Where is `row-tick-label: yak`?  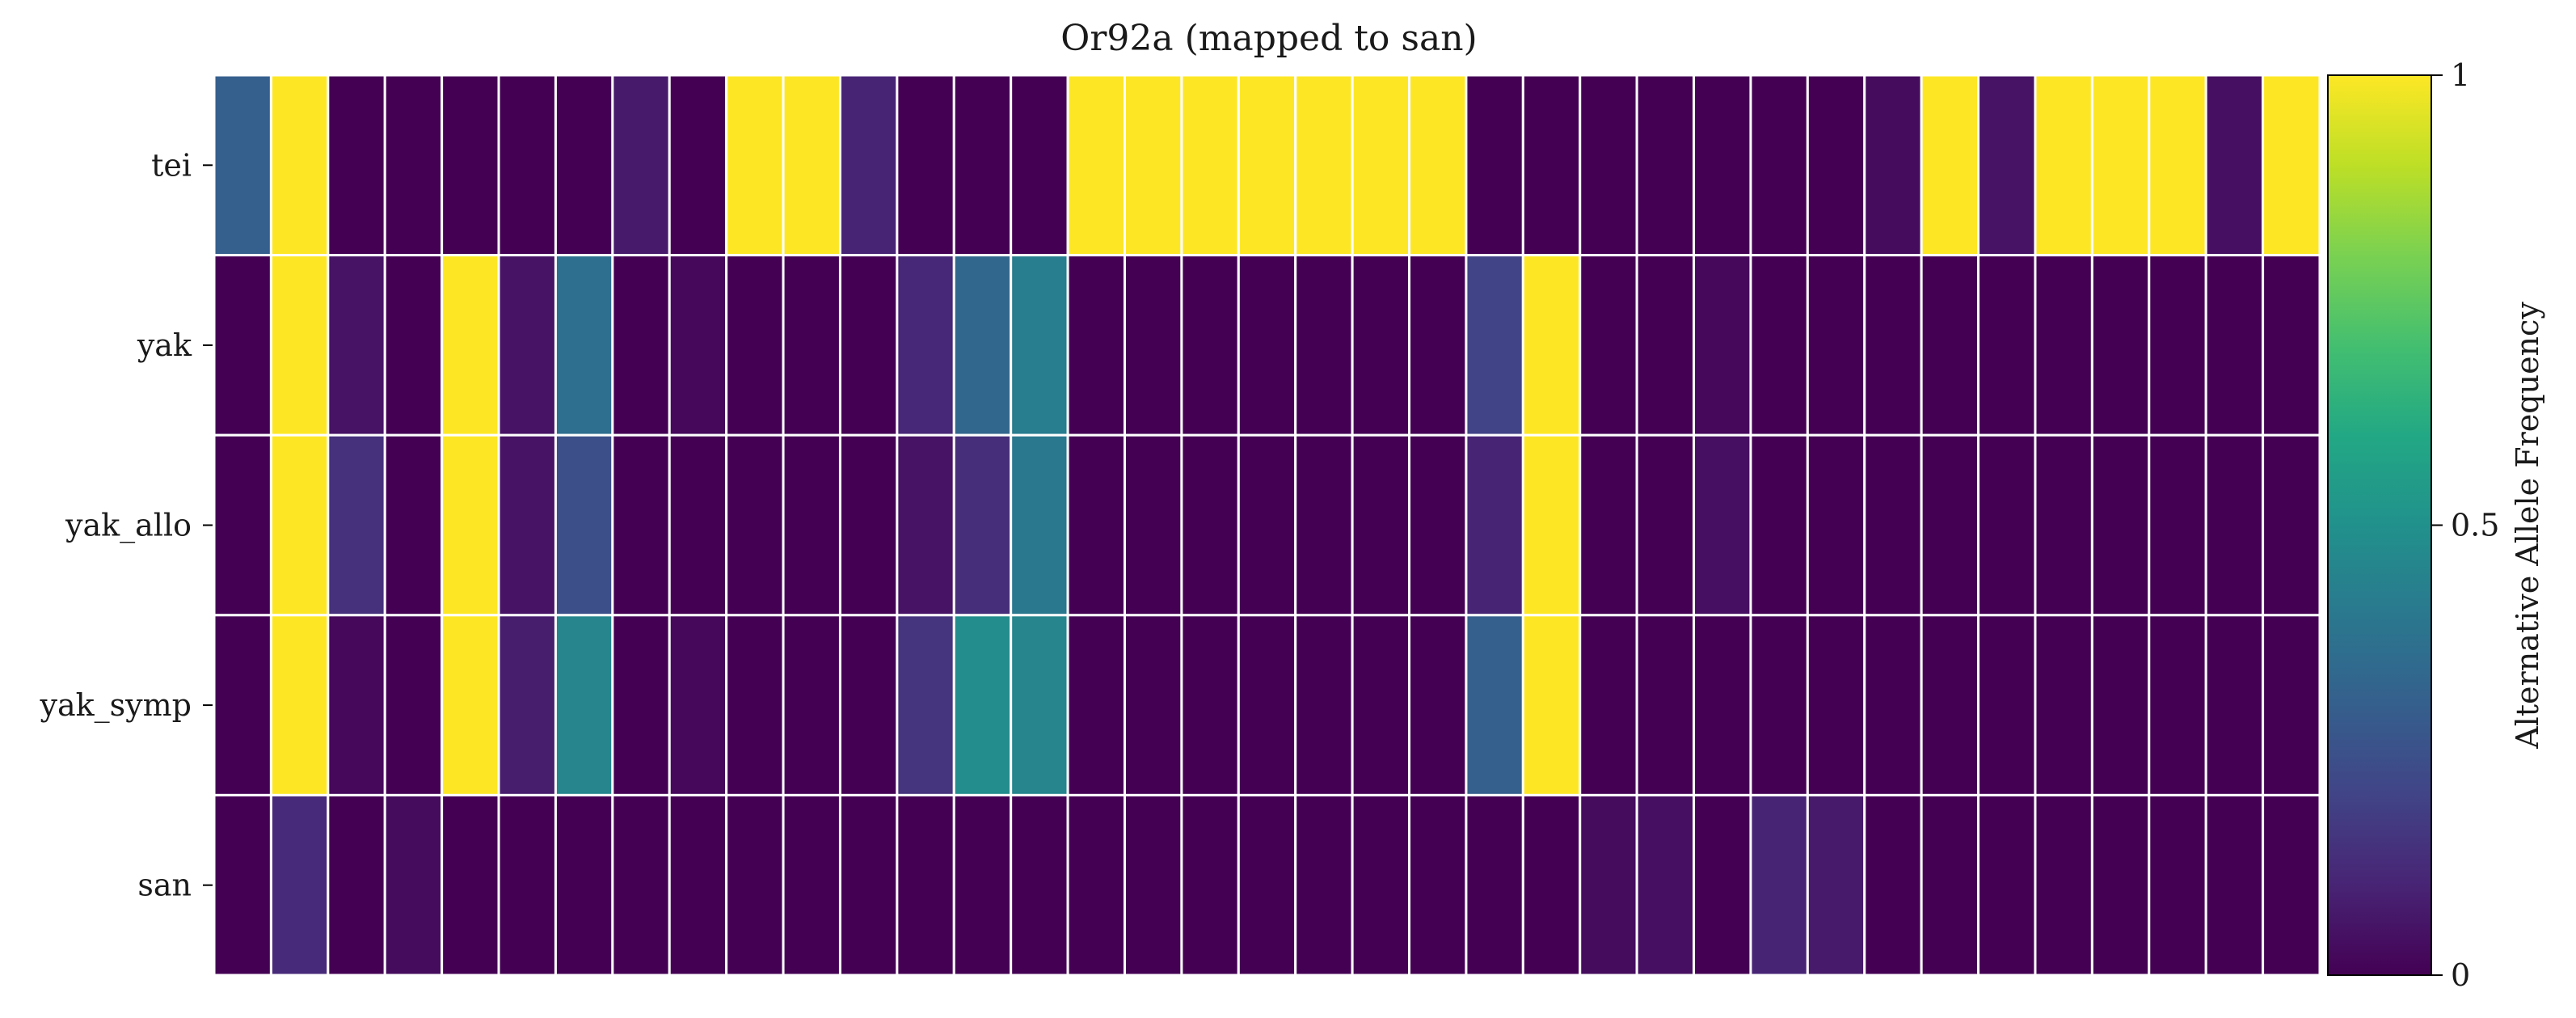 row-tick-label: yak is located at coordinates (164, 345).